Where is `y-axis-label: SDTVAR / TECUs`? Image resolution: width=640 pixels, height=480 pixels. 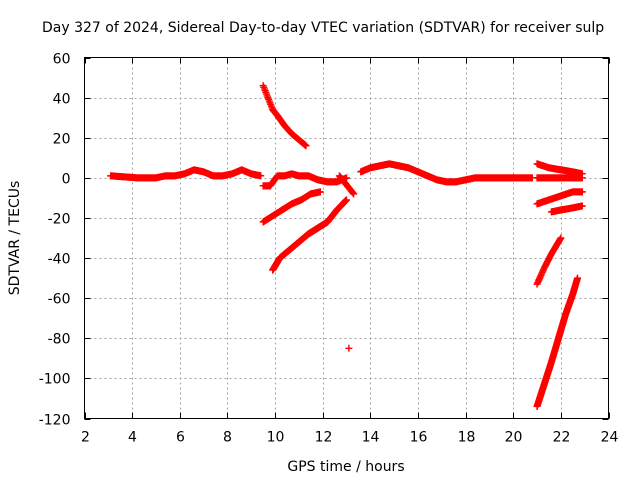 y-axis-label: SDTVAR / TECUs is located at coordinates (15, 238).